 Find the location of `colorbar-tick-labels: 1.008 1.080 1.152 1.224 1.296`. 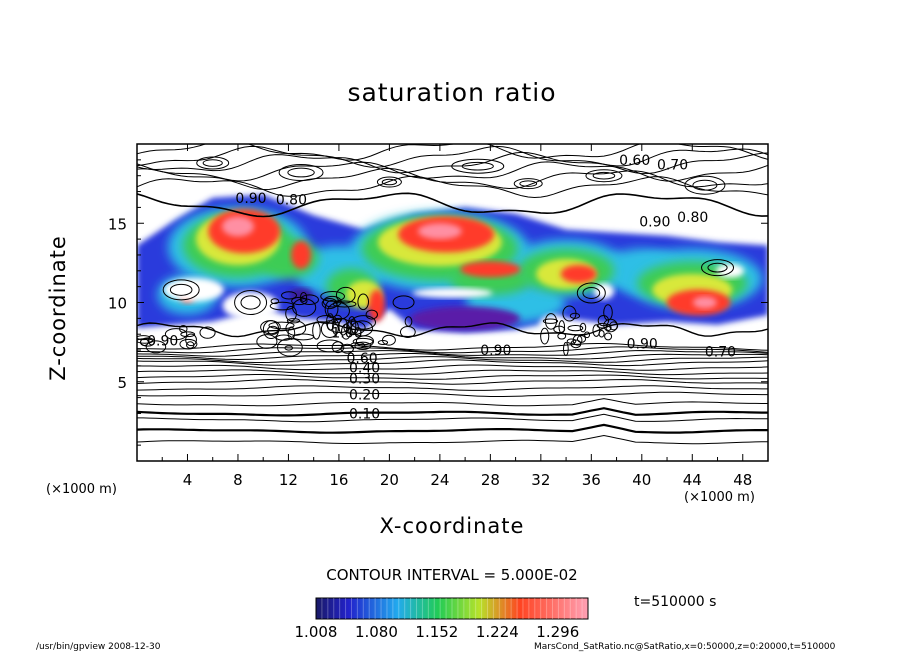

colorbar-tick-labels: 1.008 1.080 1.152 1.224 1.296 is located at coordinates (437, 632).